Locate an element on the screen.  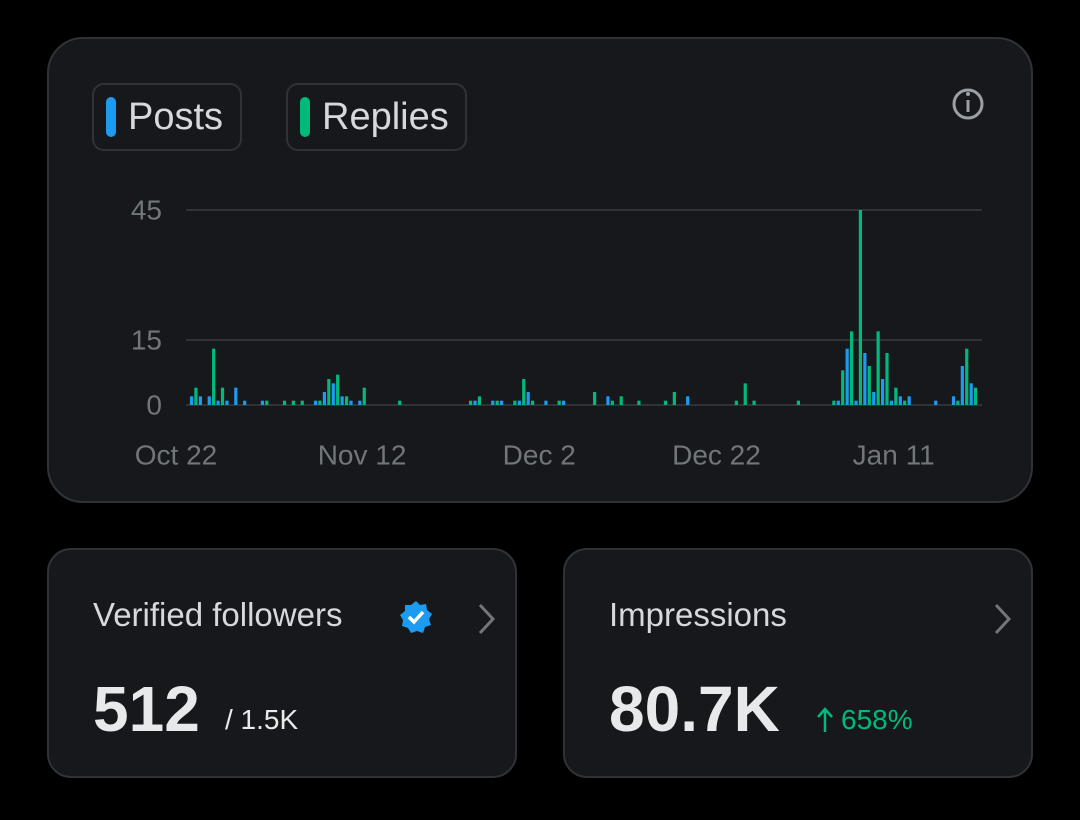
verified-badge is located at coordinates (416, 617).